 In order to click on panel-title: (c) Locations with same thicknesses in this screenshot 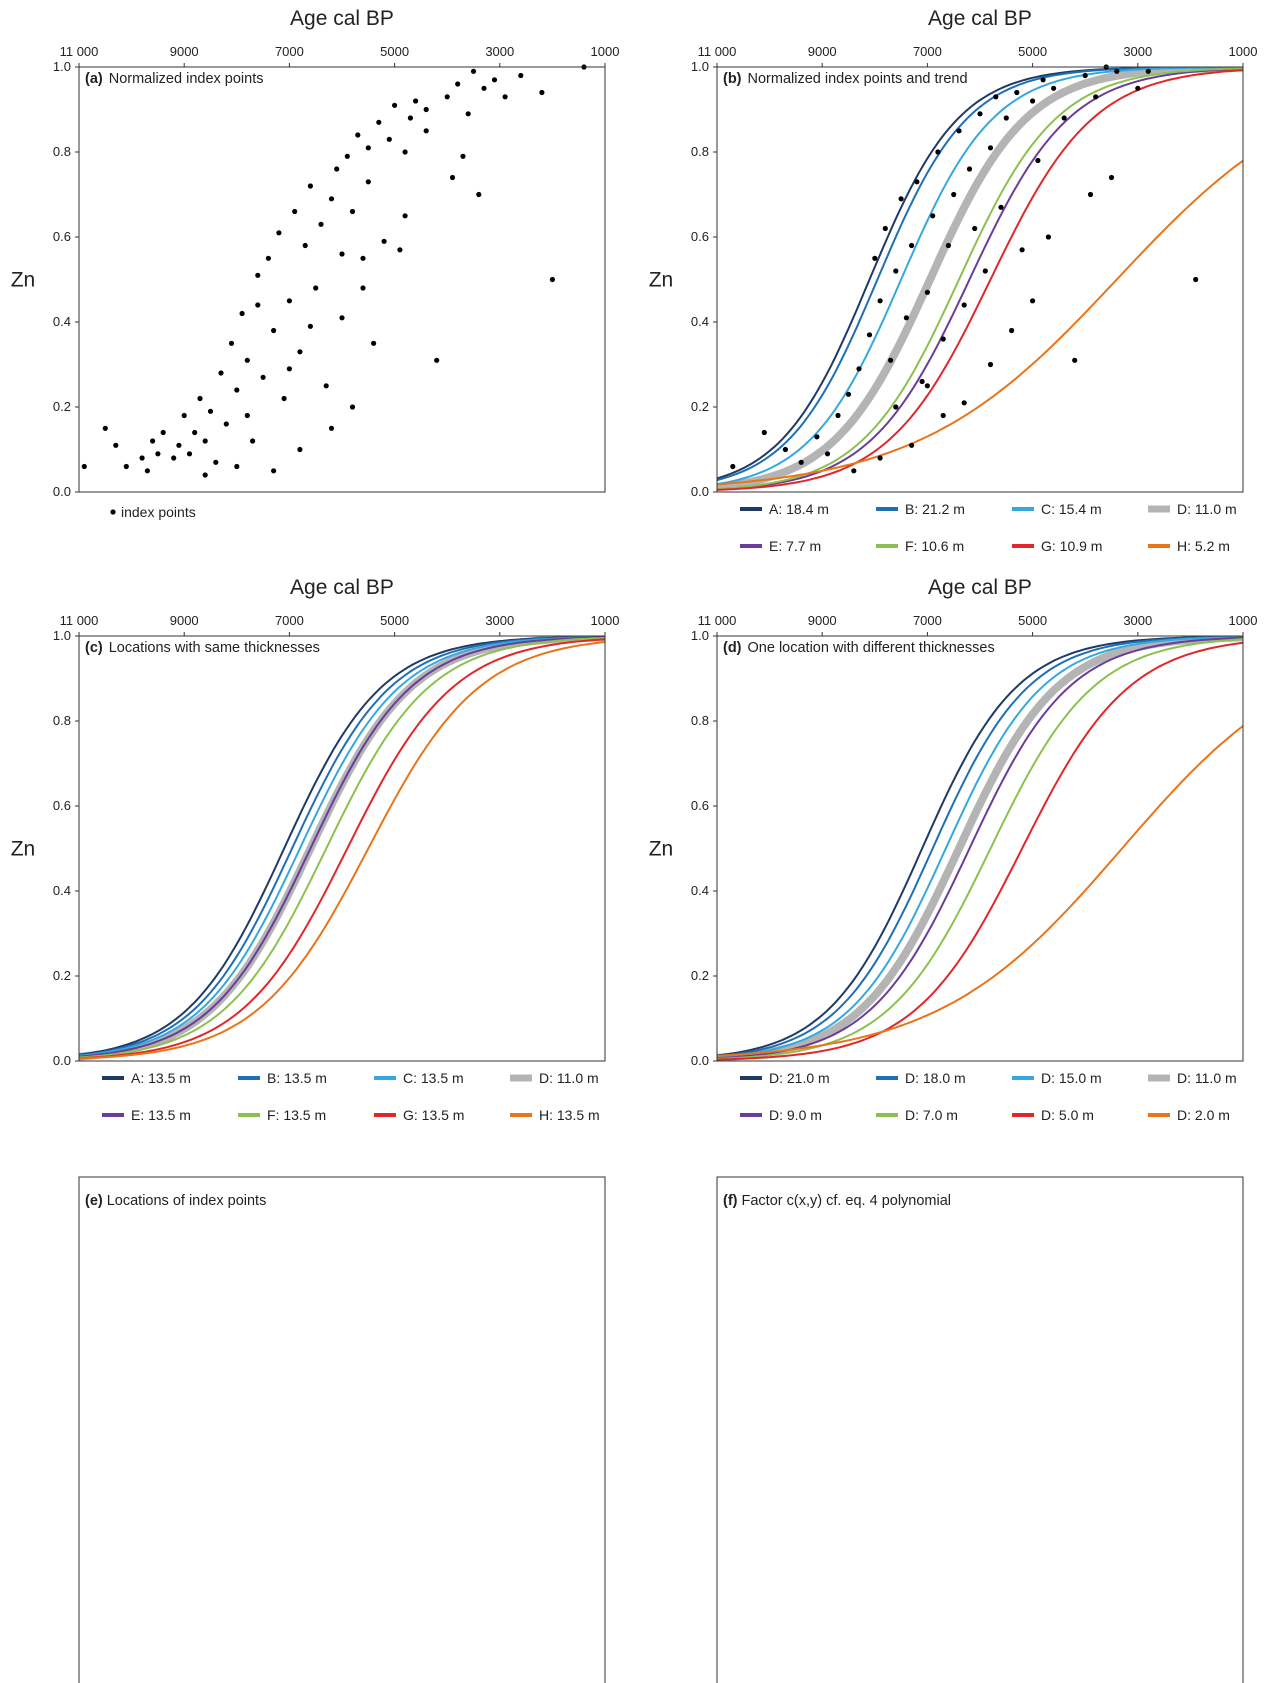, I will do `click(202, 648)`.